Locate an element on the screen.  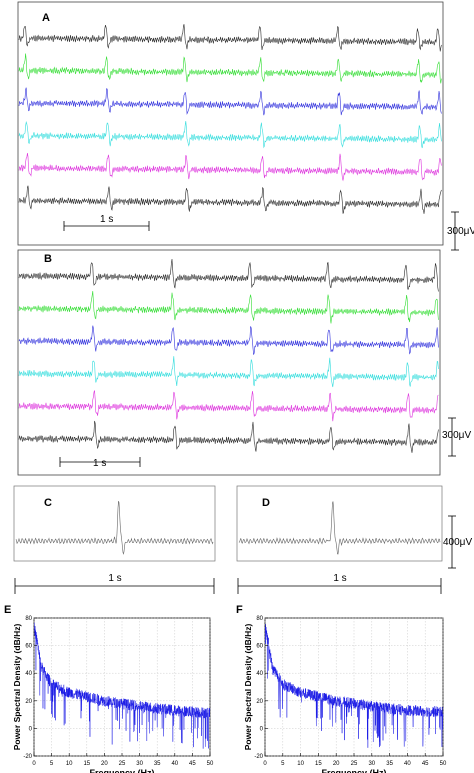
panel-f-y-tick-label: -20 is located at coordinates (258, 757).